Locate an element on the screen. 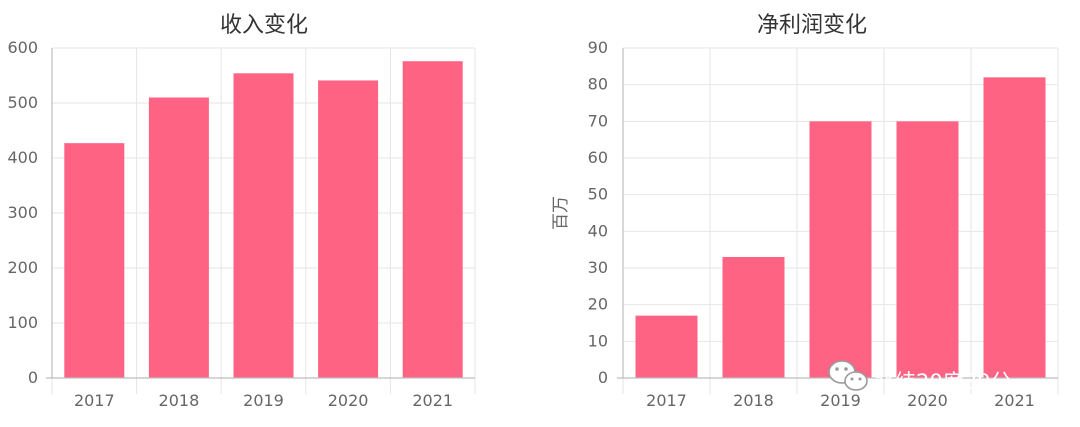 The width and height of the screenshot is (1080, 427). y-tick-label: 80 is located at coordinates (598, 84).